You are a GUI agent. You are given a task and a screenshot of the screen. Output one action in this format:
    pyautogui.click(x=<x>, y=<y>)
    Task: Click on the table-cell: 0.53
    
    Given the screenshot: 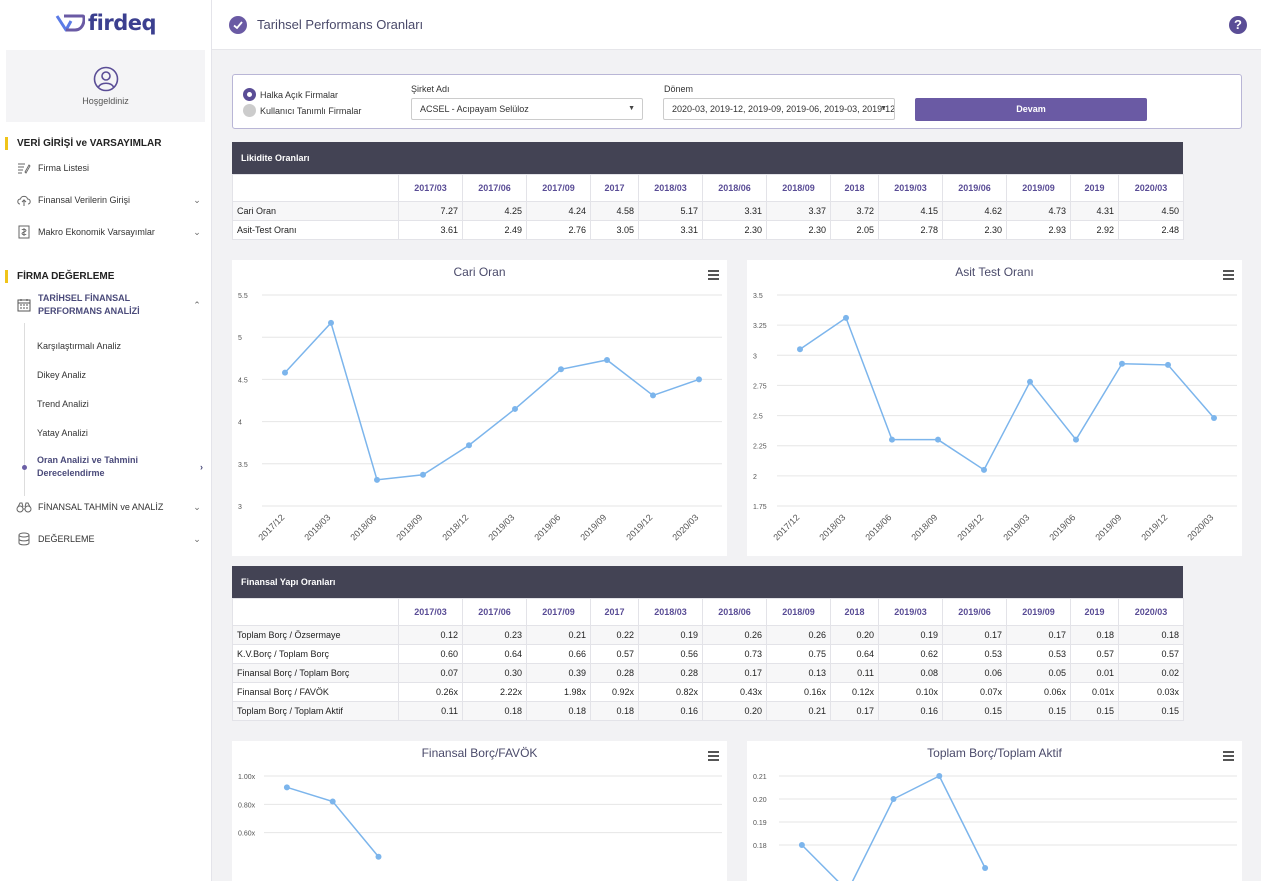 What is the action you would take?
    pyautogui.click(x=1038, y=654)
    